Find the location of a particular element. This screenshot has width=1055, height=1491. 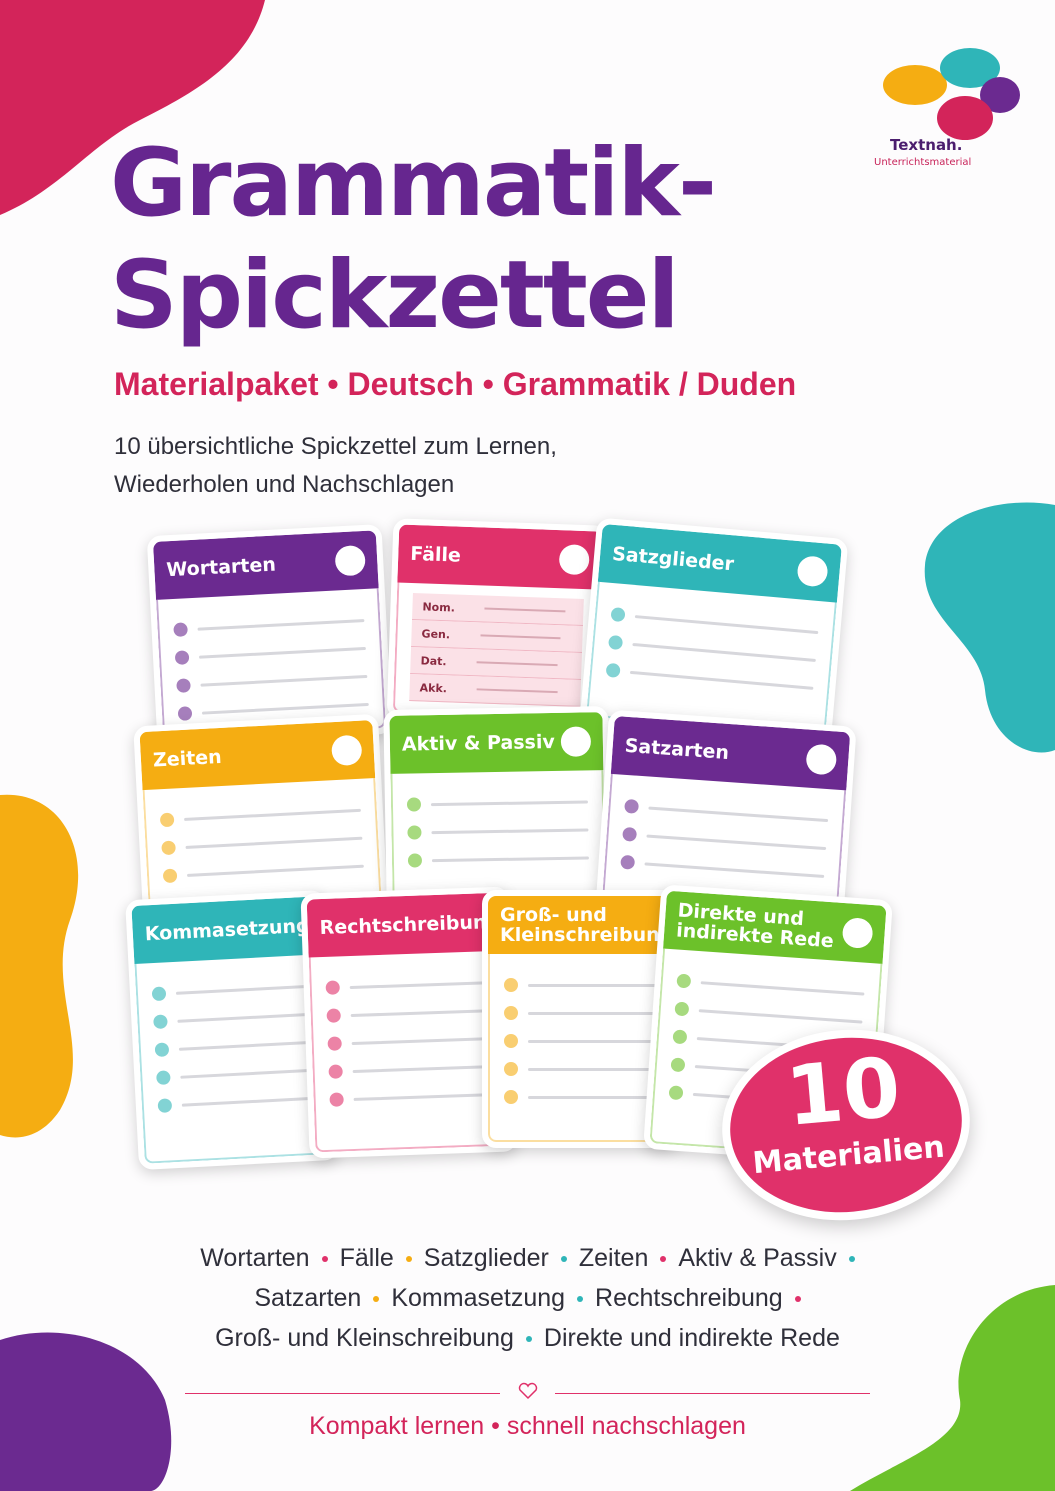

card: Fälle Nom. Gen. Dat. Akk. is located at coordinates (497, 622).